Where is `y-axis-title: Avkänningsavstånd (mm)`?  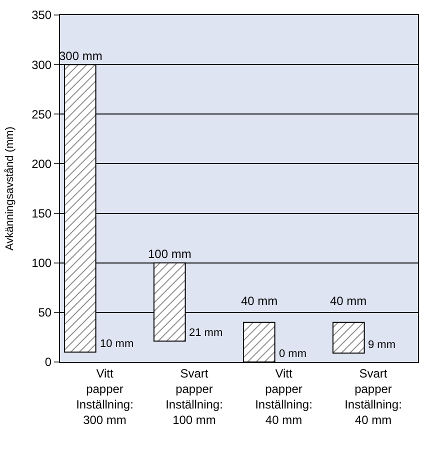
y-axis-title: Avkänningsavstånd (mm) is located at coordinates (10, 188).